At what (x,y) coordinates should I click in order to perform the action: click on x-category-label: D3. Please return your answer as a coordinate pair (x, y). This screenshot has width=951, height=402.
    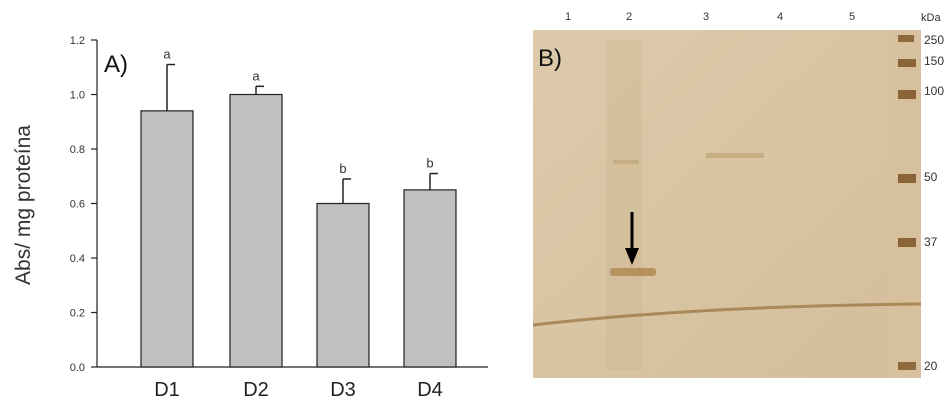
    Looking at the image, I should click on (343, 390).